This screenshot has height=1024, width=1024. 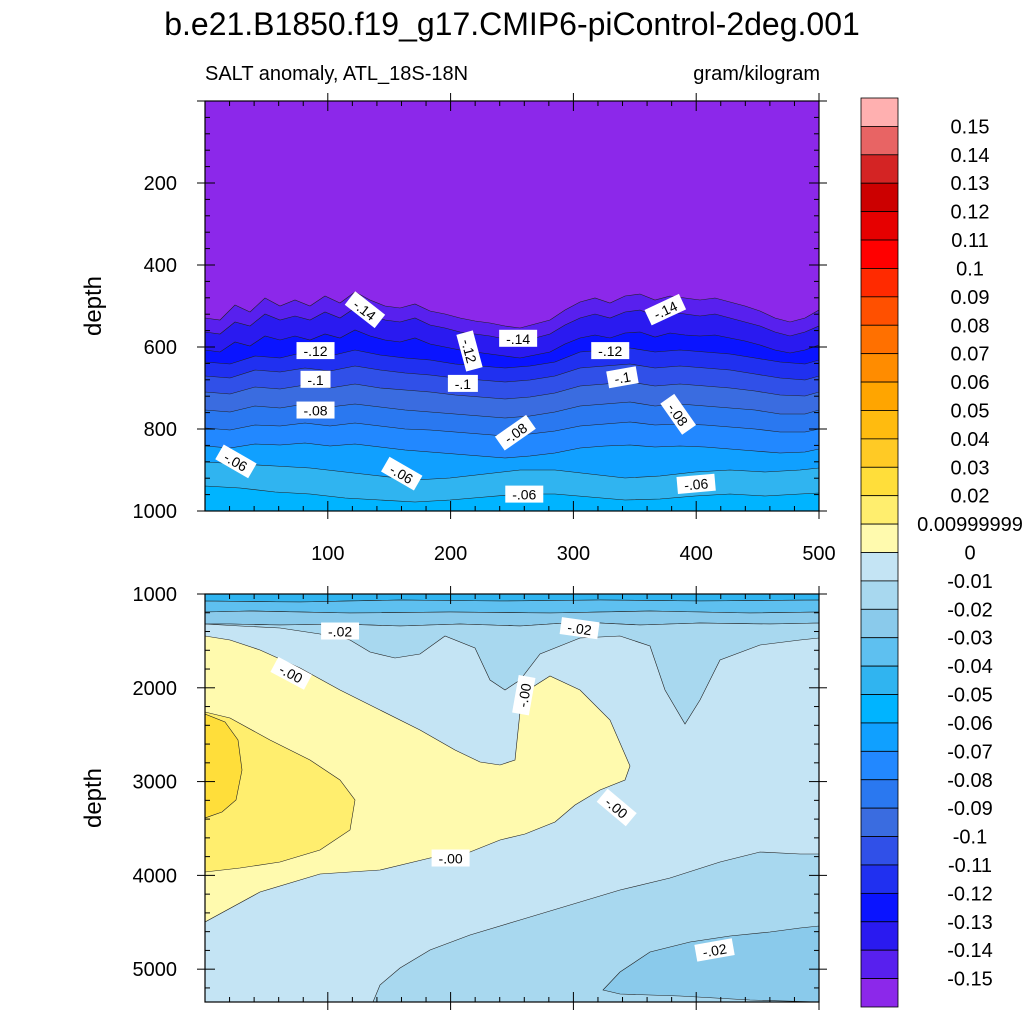 I want to click on contour-label-text: -.00, so click(x=451, y=858).